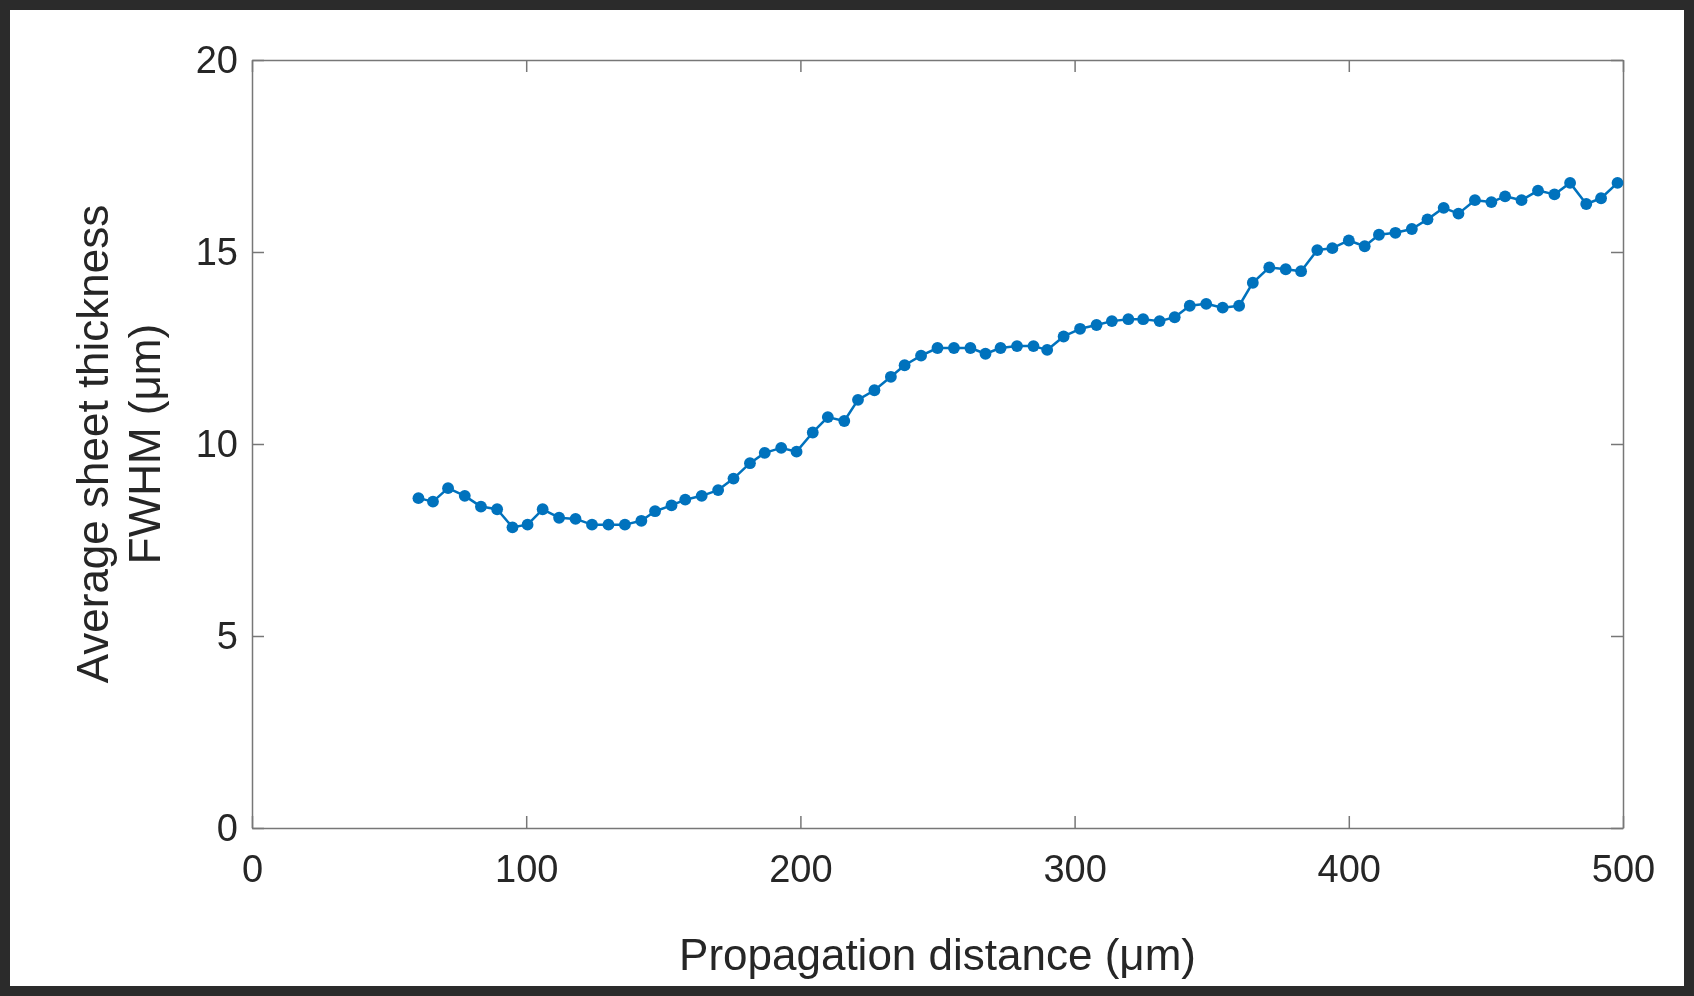  What do you see at coordinates (227, 635) in the screenshot?
I see `y-tick-label: 5` at bounding box center [227, 635].